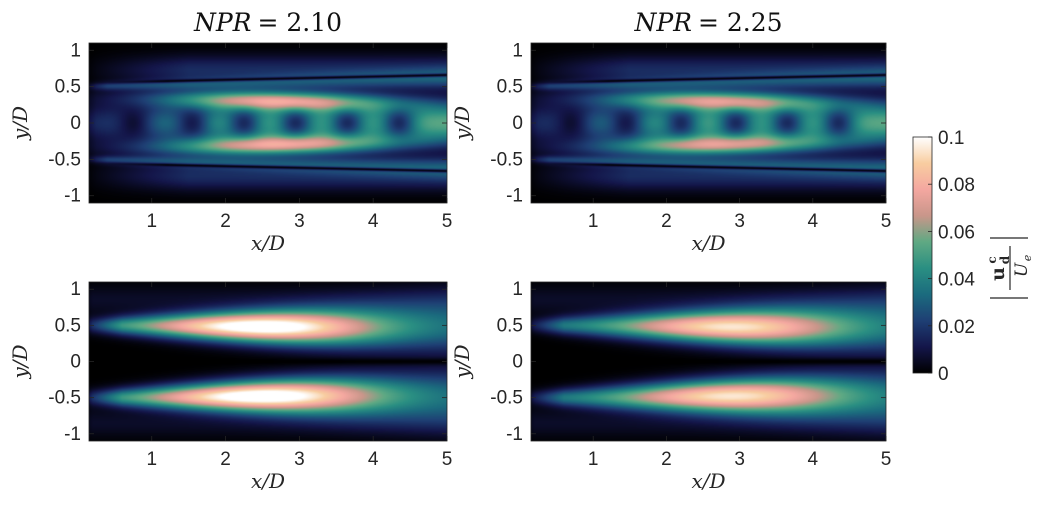  I want to click on colorbar-bar, so click(922, 255).